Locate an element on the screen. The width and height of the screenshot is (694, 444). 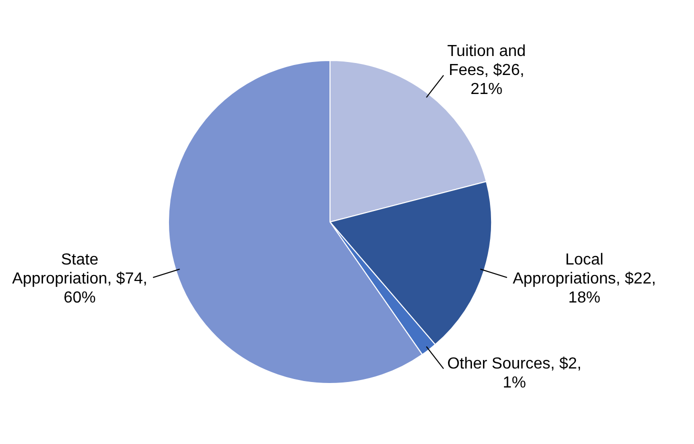
slice-label: Local Appropriations, $22, 18% is located at coordinates (584, 279).